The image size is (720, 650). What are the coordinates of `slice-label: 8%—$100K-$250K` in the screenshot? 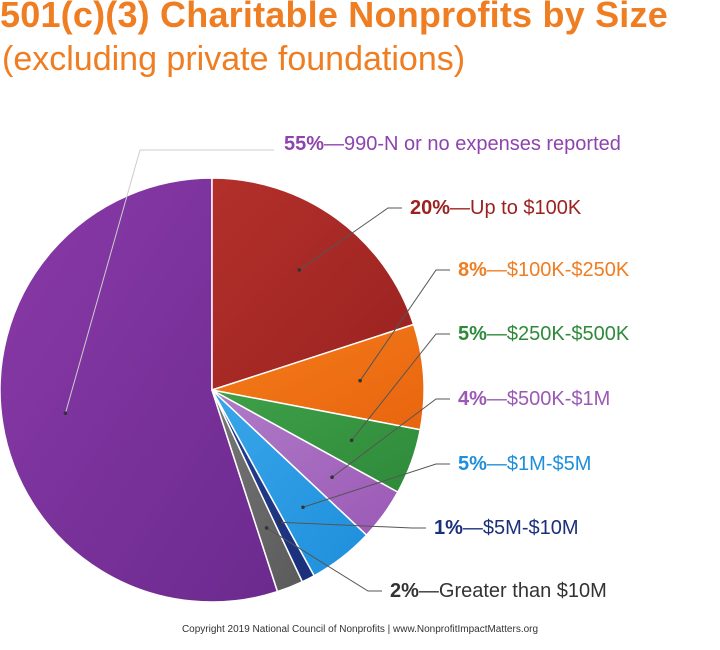 It's located at (544, 270).